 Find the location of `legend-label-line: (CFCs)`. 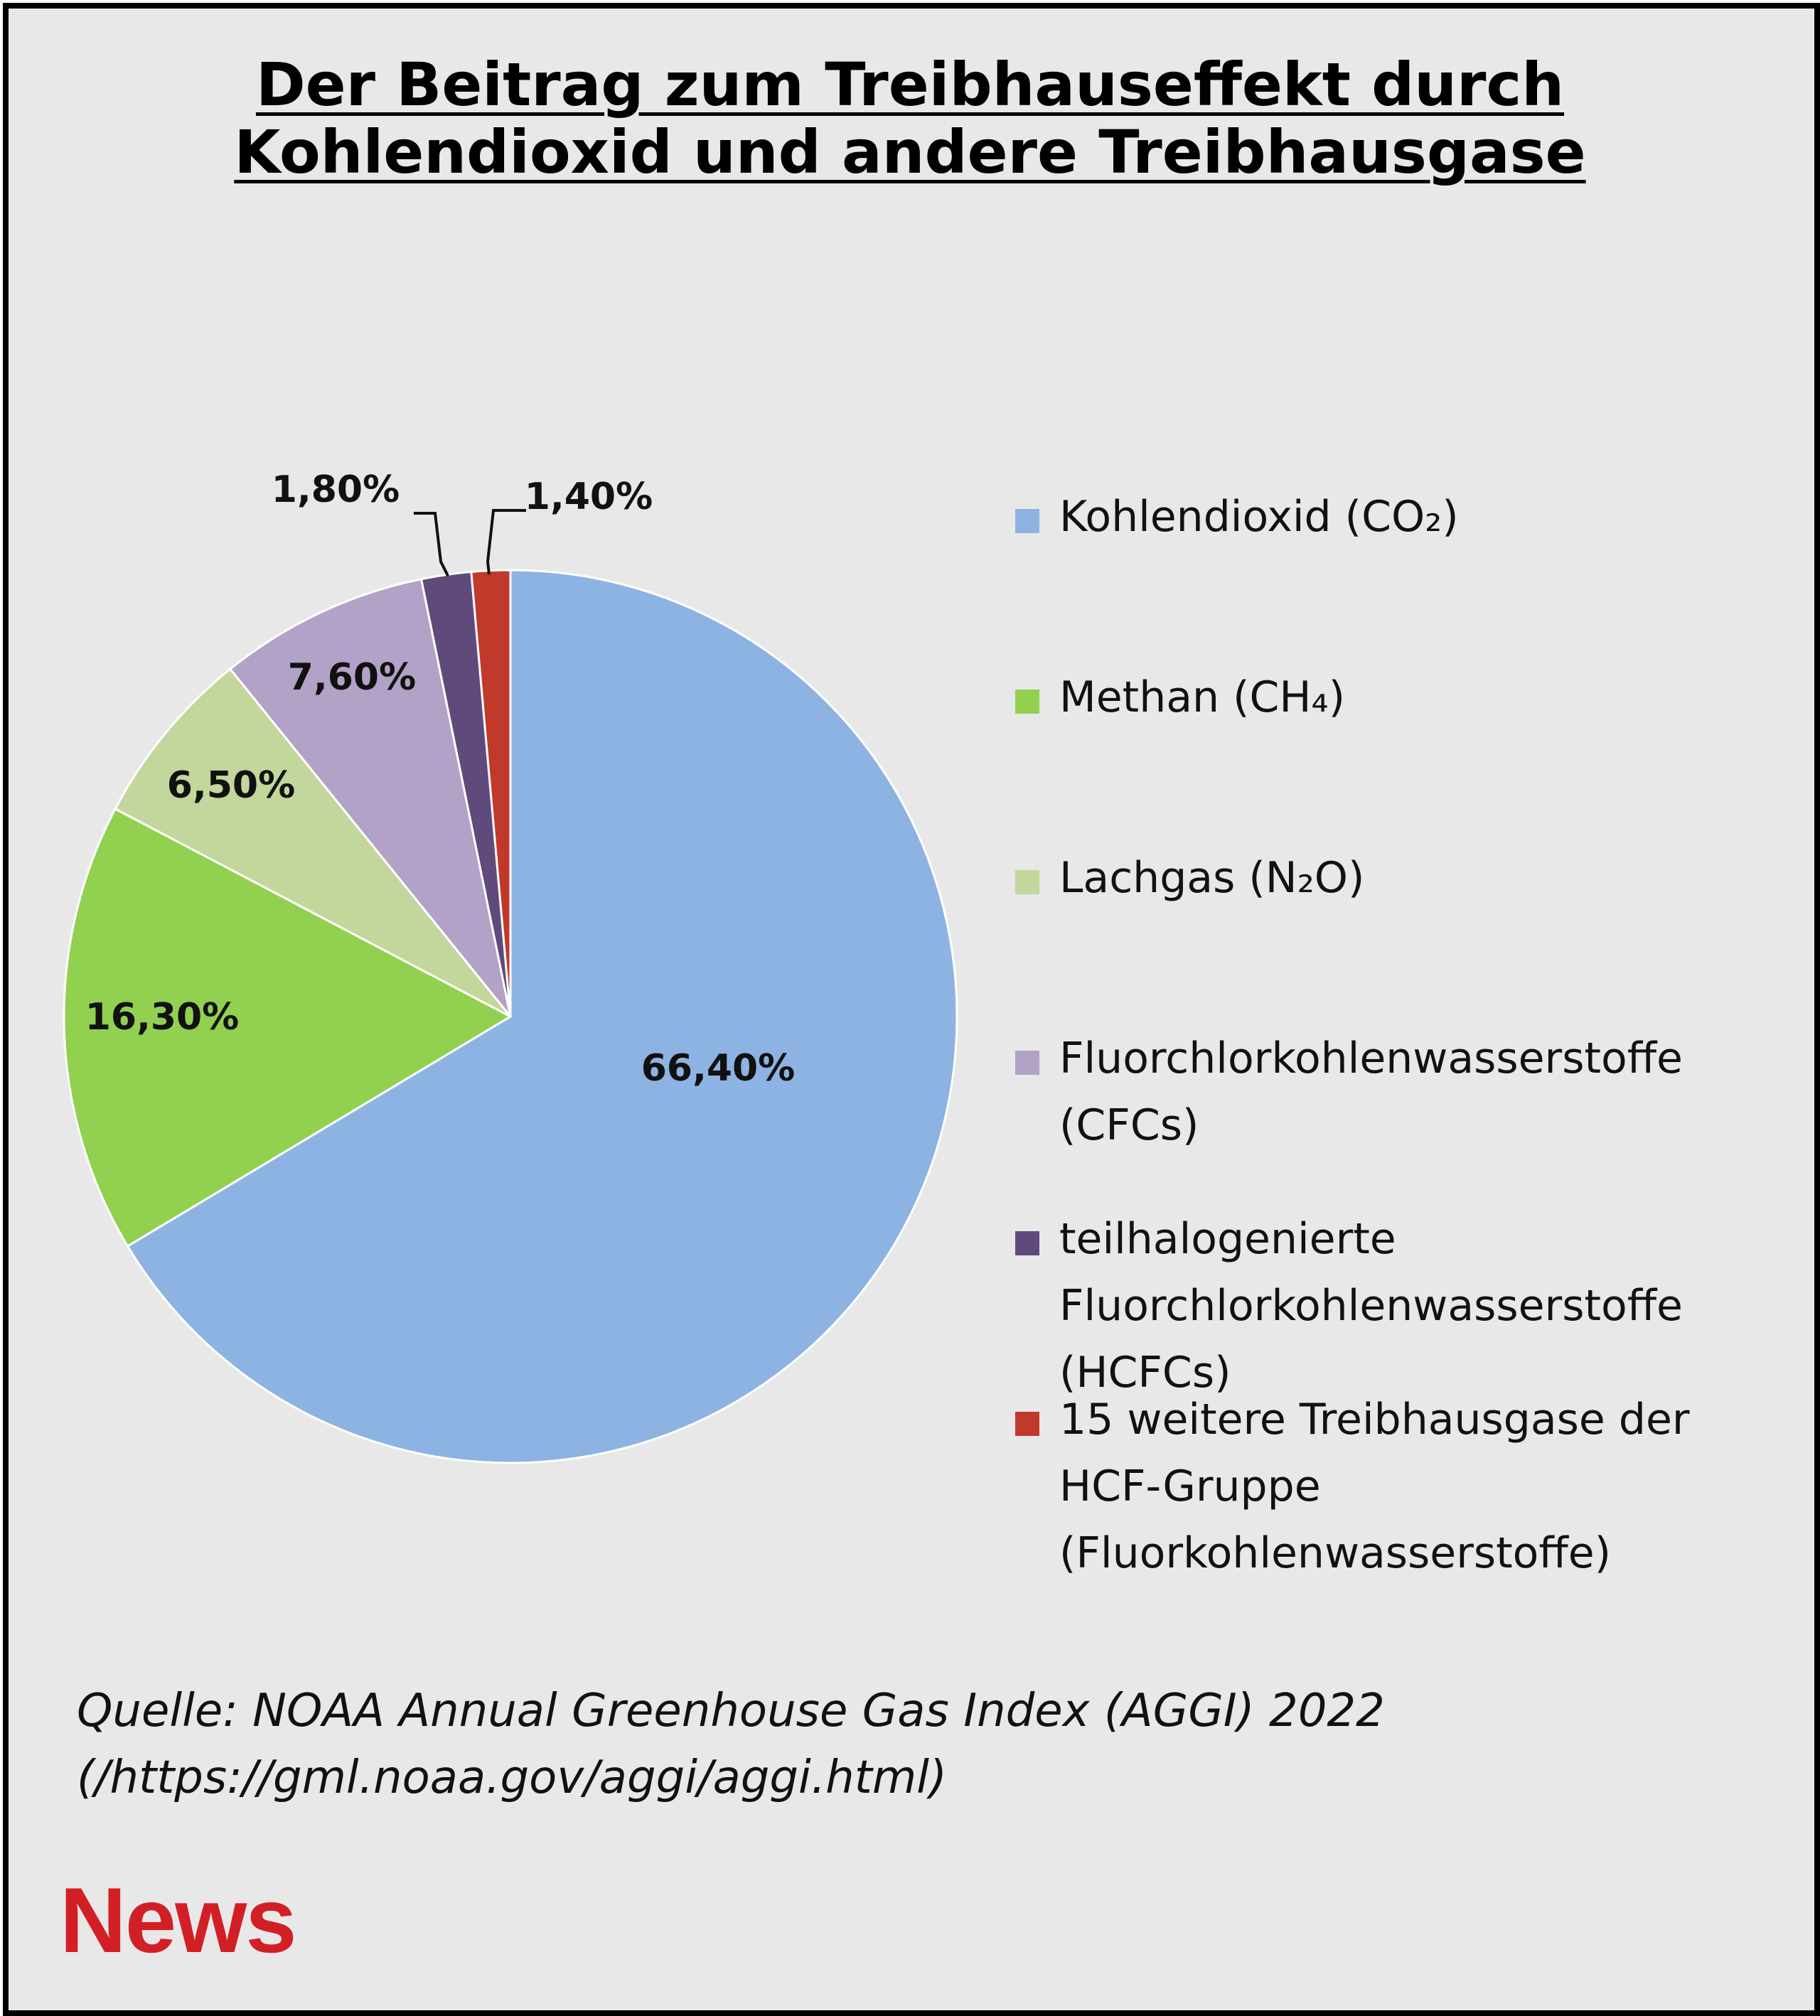

legend-label-line: (CFCs) is located at coordinates (1129, 1125).